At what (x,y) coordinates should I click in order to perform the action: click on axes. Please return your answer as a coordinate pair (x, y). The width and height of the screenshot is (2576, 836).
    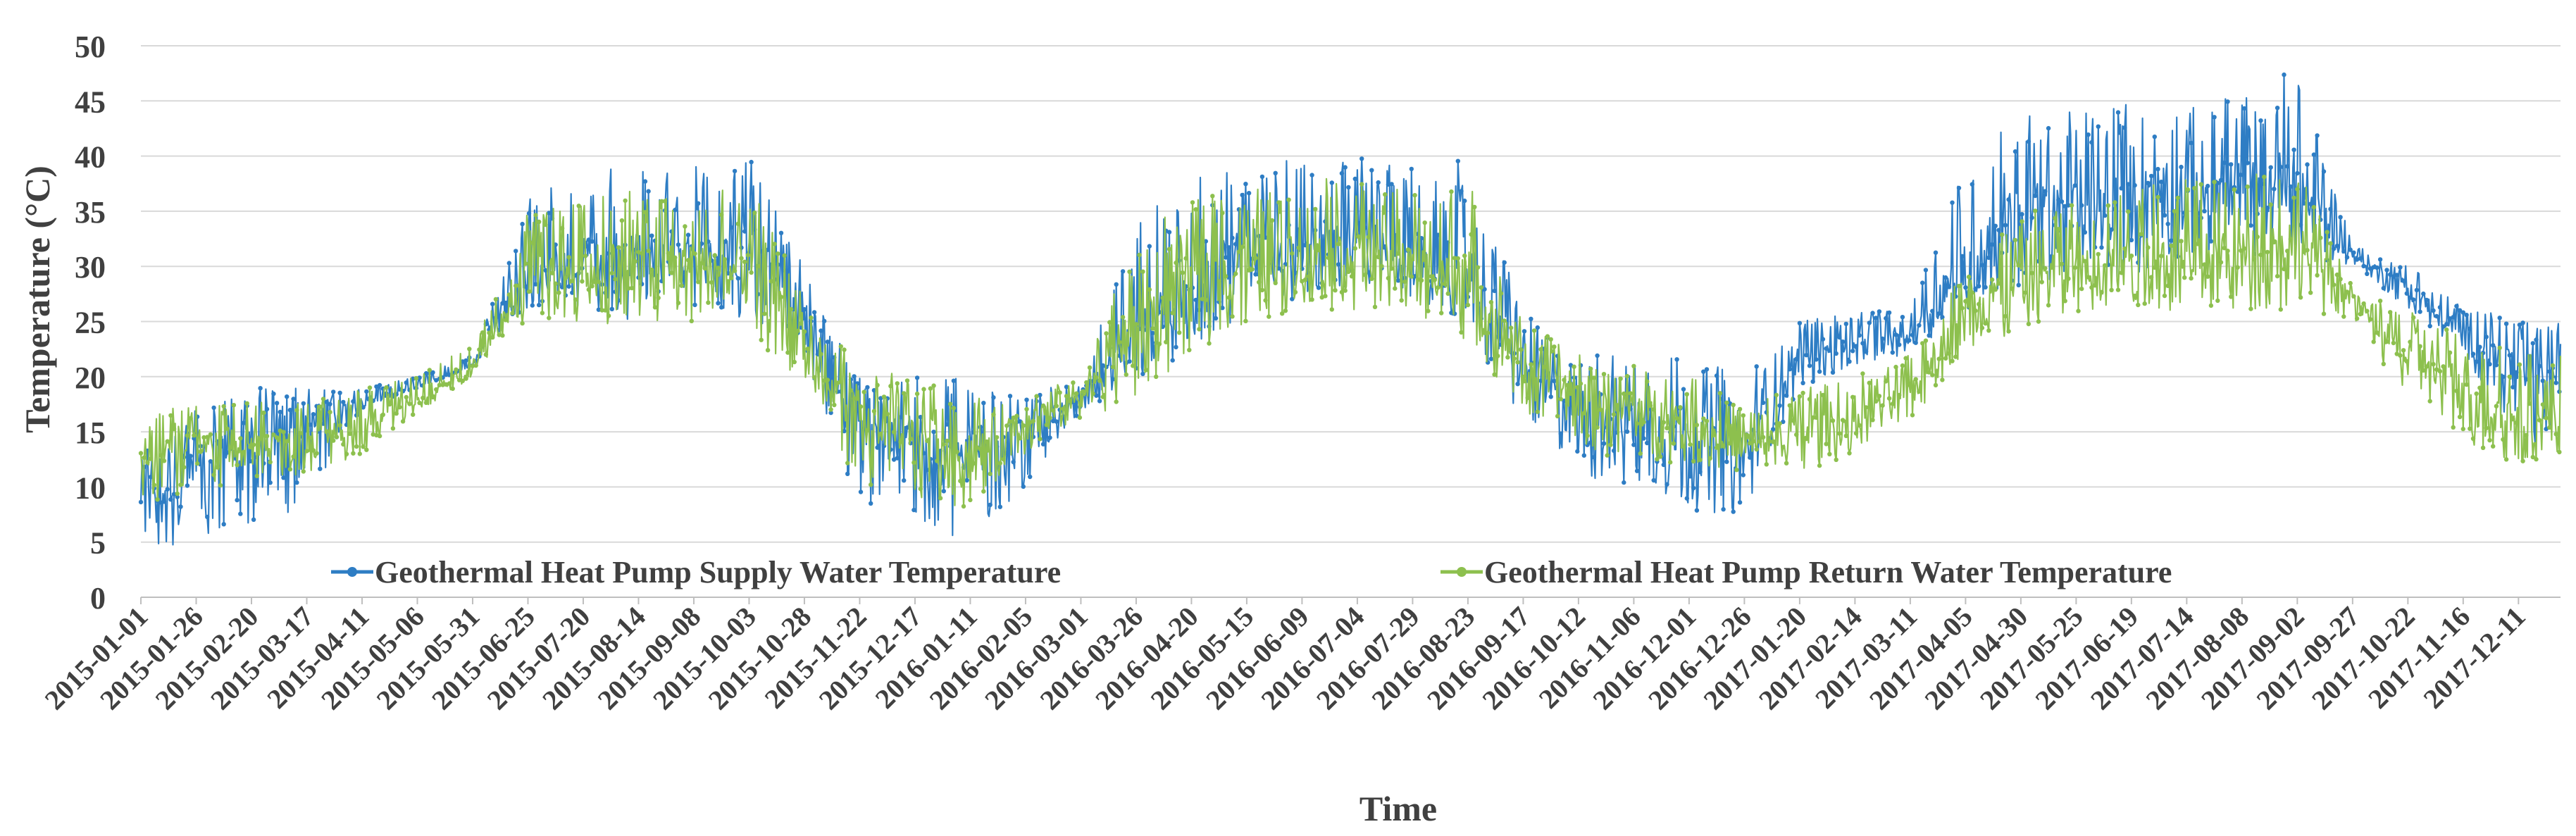
    Looking at the image, I should click on (1350, 600).